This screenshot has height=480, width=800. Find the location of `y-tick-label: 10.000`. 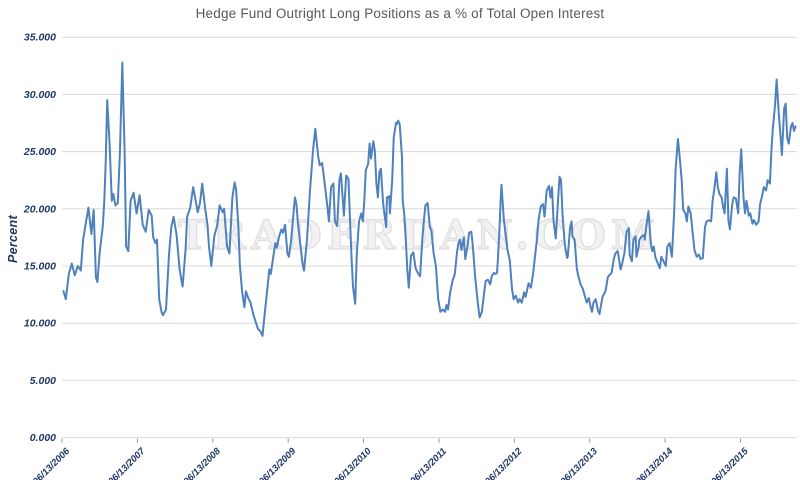

y-tick-label: 10.000 is located at coordinates (40, 324).